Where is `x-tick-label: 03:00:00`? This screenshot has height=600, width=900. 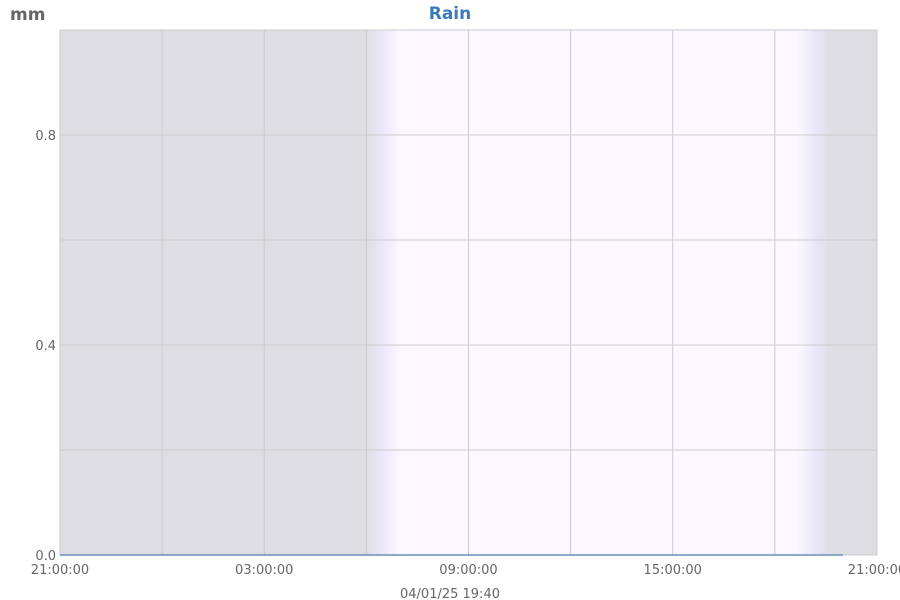 x-tick-label: 03:00:00 is located at coordinates (264, 570).